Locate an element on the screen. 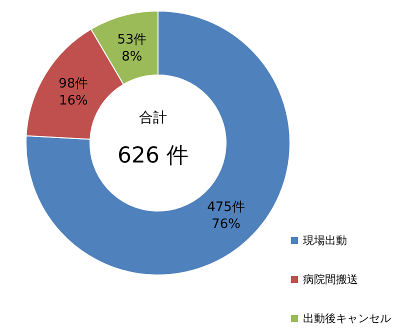  legend-label: 病院間搬送 is located at coordinates (330, 279).